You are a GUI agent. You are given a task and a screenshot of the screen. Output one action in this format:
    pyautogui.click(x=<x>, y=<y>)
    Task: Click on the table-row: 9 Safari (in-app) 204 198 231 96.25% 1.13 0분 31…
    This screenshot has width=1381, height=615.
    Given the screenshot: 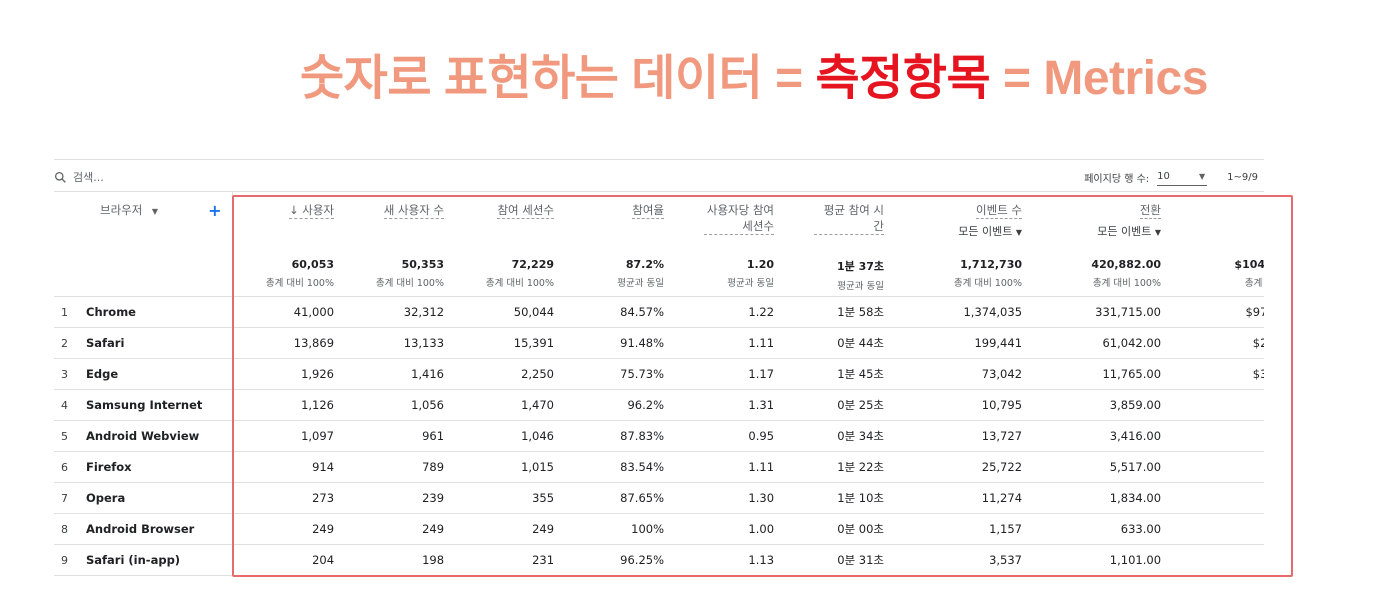 What is the action you would take?
    pyautogui.click(x=659, y=560)
    